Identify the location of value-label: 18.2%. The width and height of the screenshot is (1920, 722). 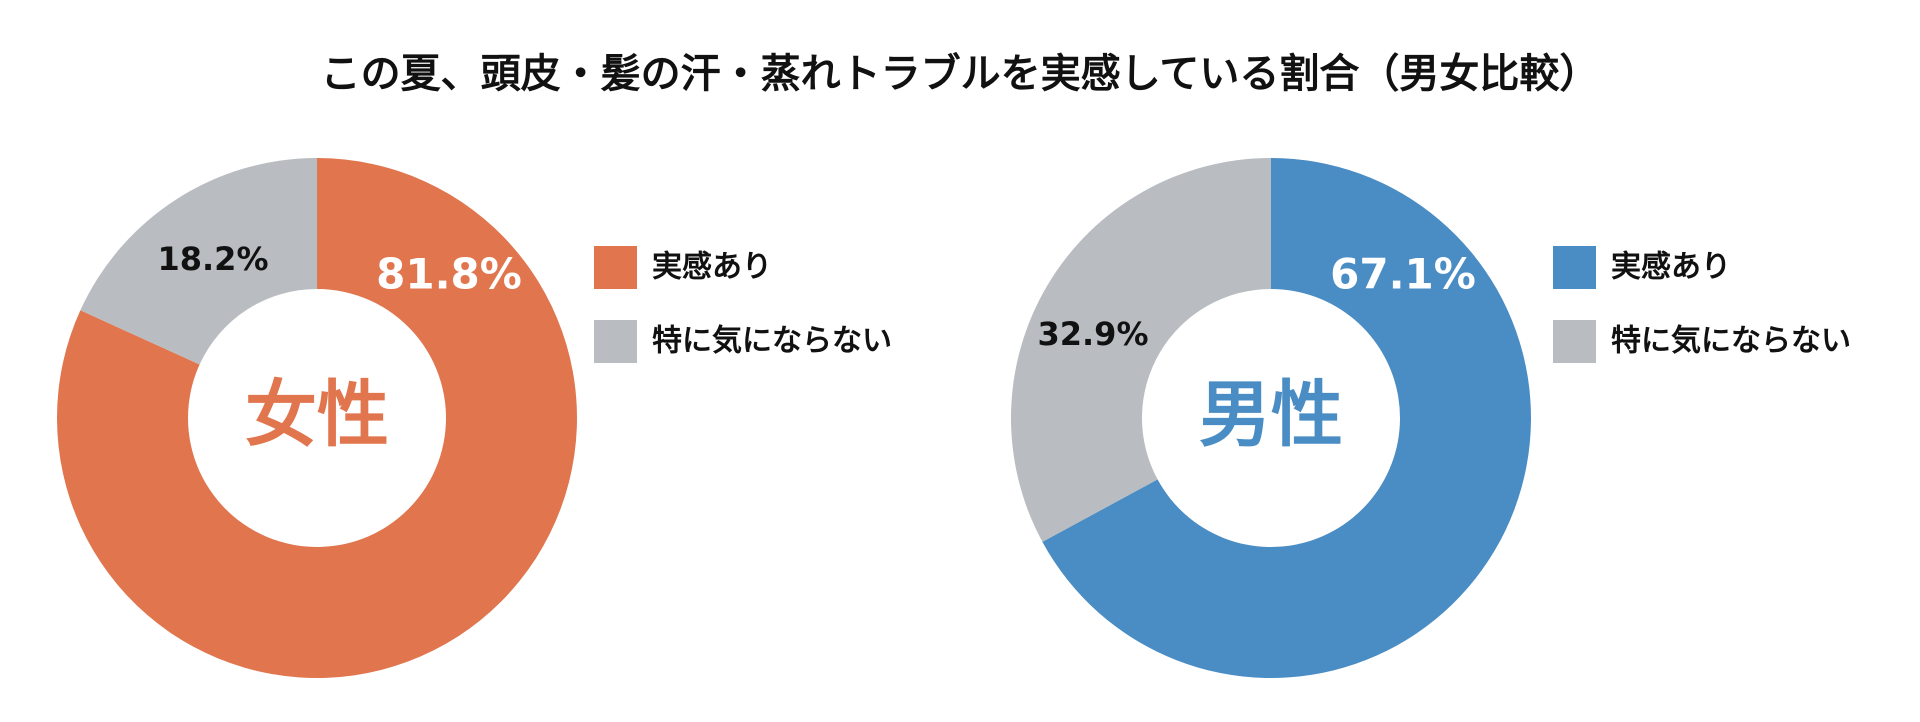
(212, 259).